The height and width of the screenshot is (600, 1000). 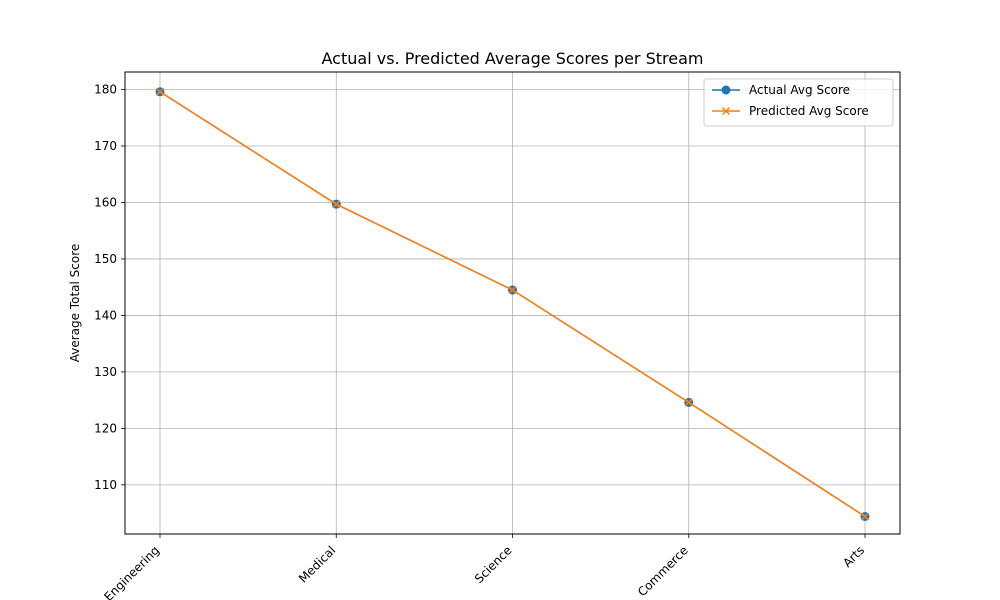 I want to click on y-axis-label: Average Total Score, so click(x=75, y=303).